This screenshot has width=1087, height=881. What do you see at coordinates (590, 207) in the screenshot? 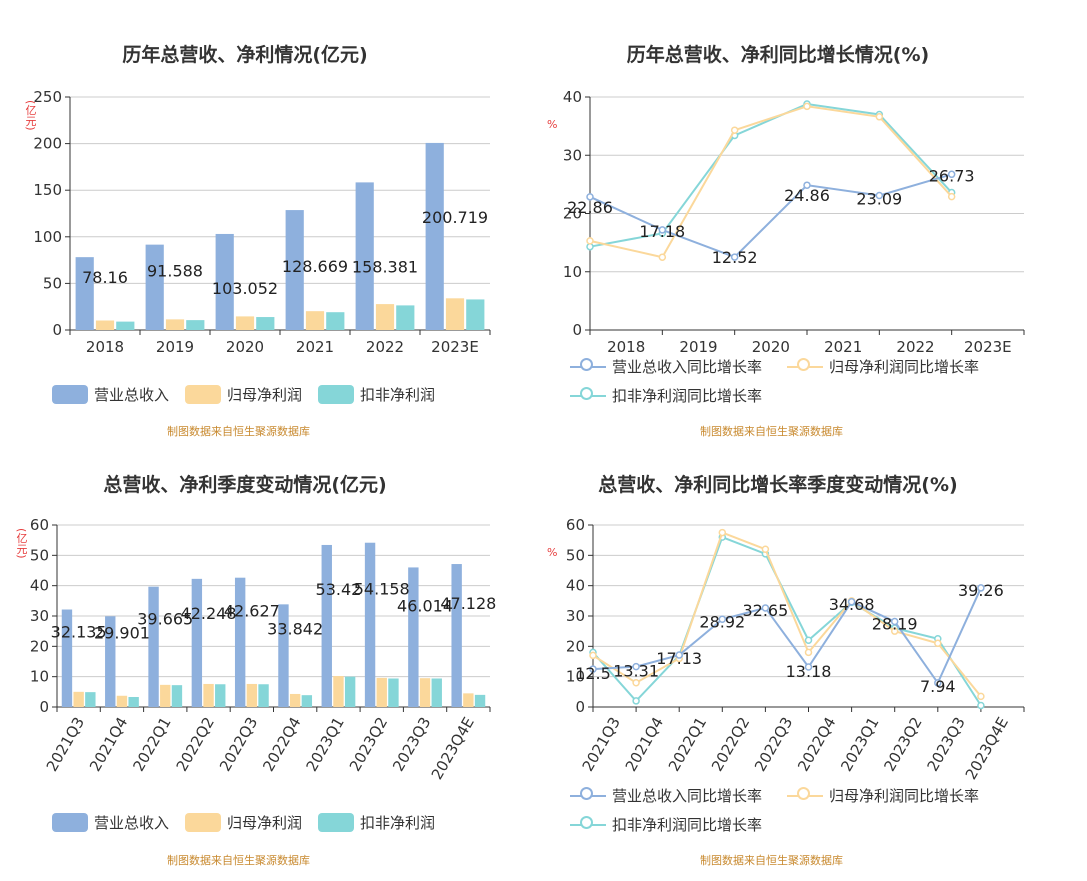
I see `data-label: 22.86` at bounding box center [590, 207].